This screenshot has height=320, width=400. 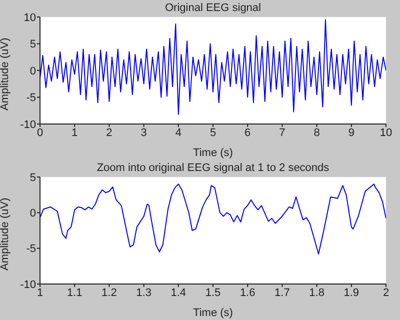 What do you see at coordinates (248, 292) in the screenshot?
I see `x-tick-label: 1.6` at bounding box center [248, 292].